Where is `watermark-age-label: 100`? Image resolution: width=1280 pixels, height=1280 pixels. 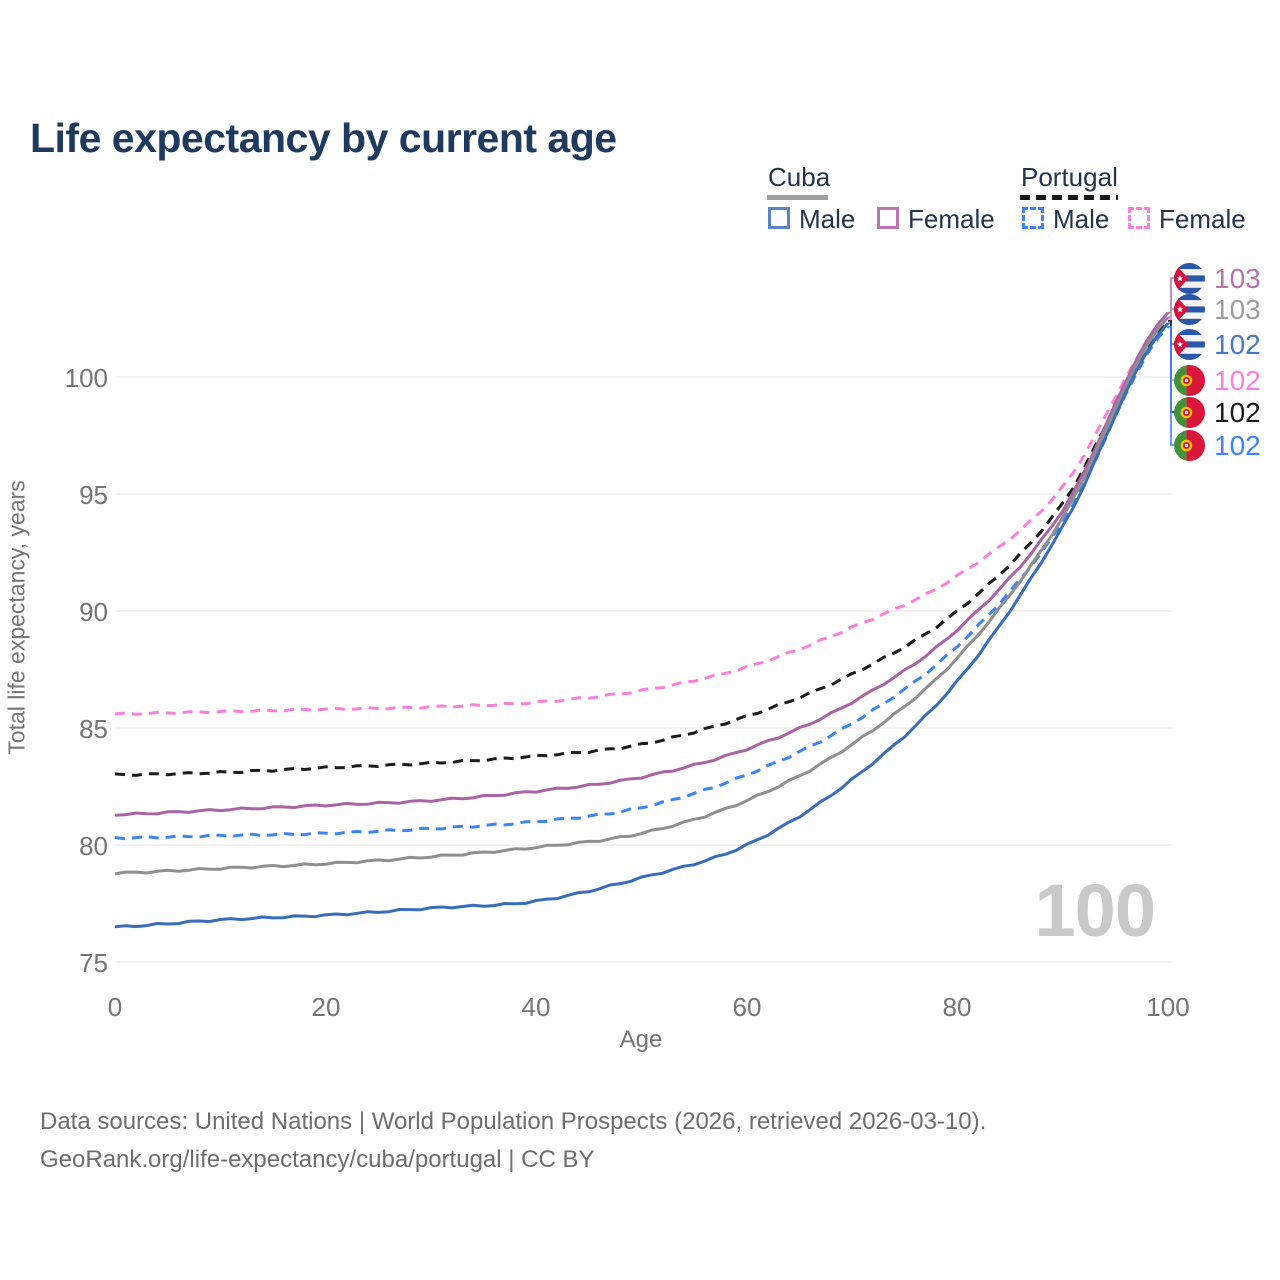 watermark-age-label: 100 is located at coordinates (1095, 910).